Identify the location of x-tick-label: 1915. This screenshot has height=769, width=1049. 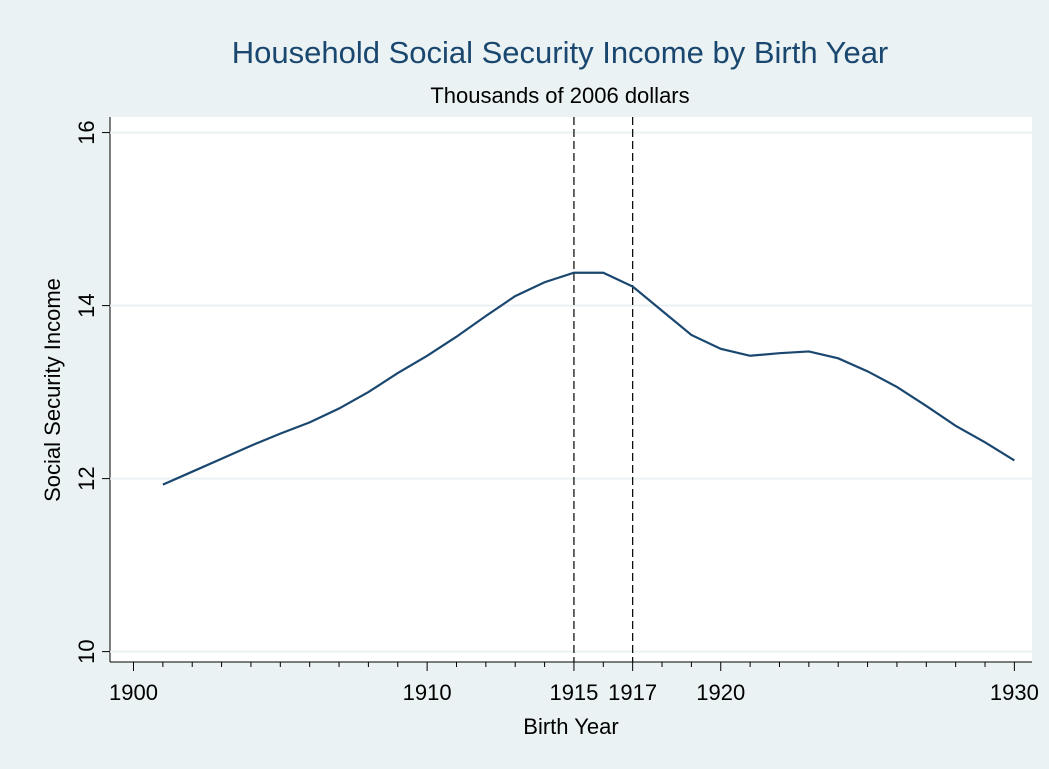
(573, 692).